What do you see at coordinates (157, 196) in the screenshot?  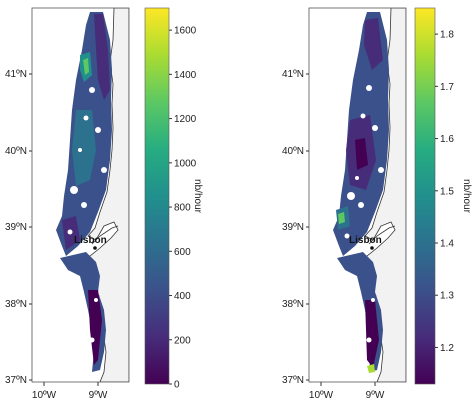 I see `left-colorbar-gradient` at bounding box center [157, 196].